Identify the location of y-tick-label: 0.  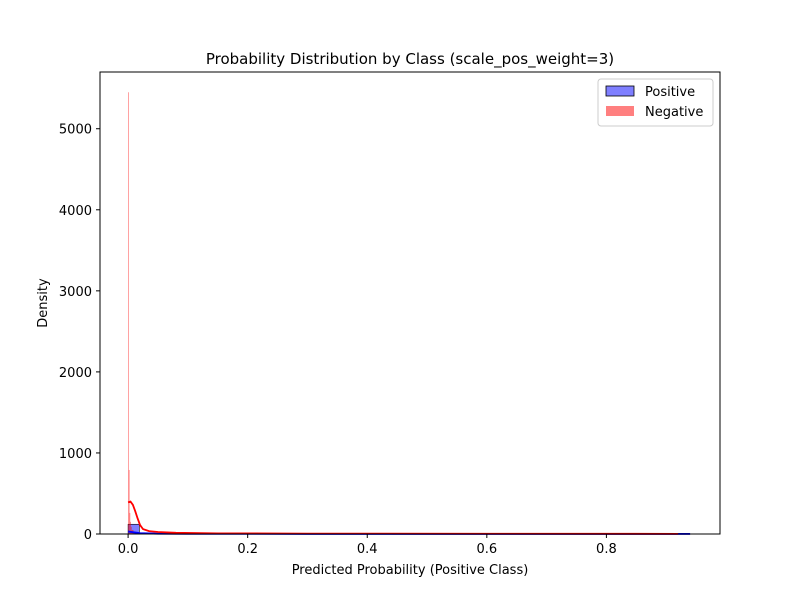
(88, 535).